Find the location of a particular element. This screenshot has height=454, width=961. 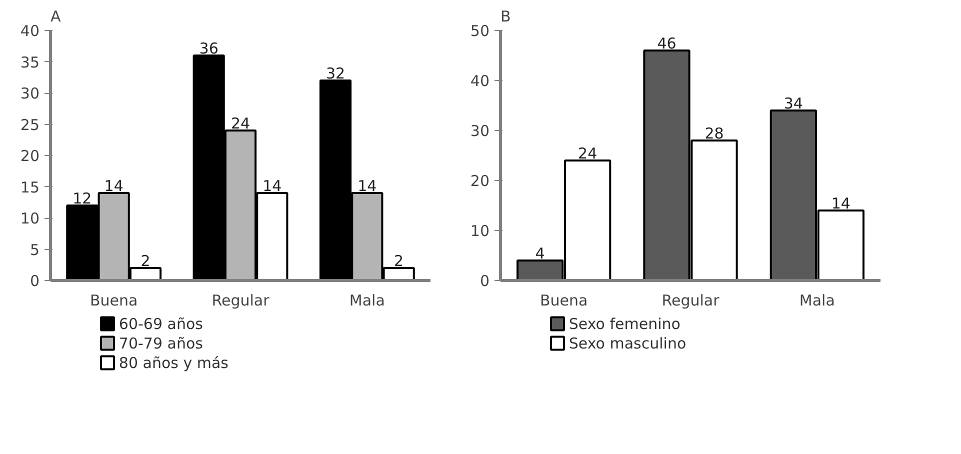

data-label: 46 is located at coordinates (666, 43).